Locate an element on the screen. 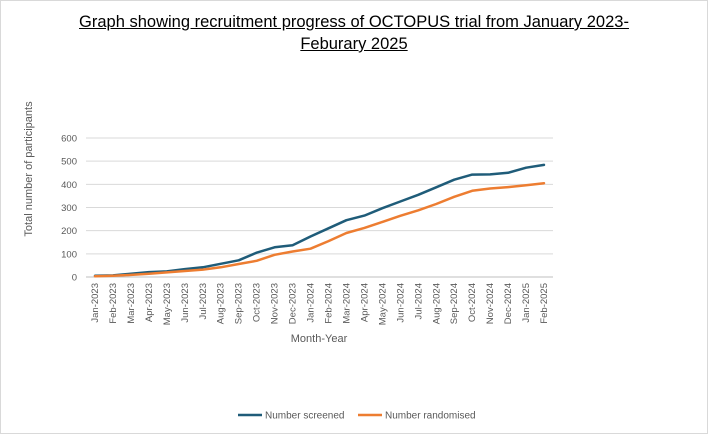 Image resolution: width=708 pixels, height=434 pixels. y-tick-label: 0 is located at coordinates (74, 278).